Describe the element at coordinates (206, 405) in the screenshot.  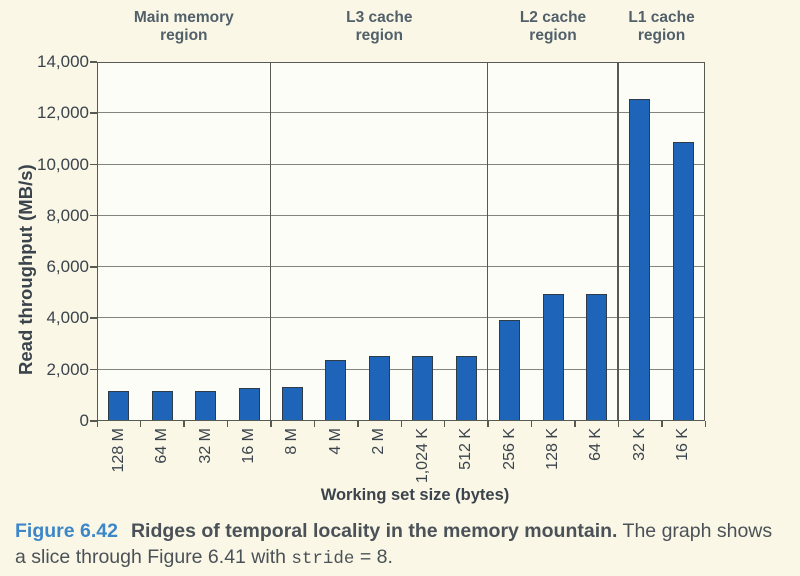
I see `bar-32M` at that location.